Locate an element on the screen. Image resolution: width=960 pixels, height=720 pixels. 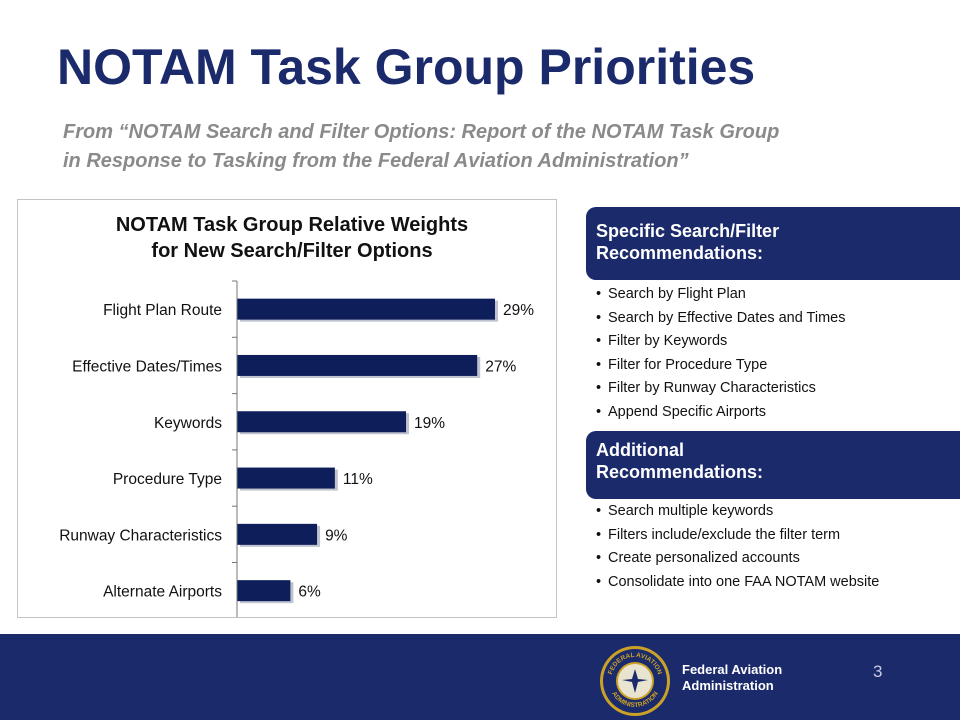
page-title: NOTAM Task Group Priorities is located at coordinates (406, 67).